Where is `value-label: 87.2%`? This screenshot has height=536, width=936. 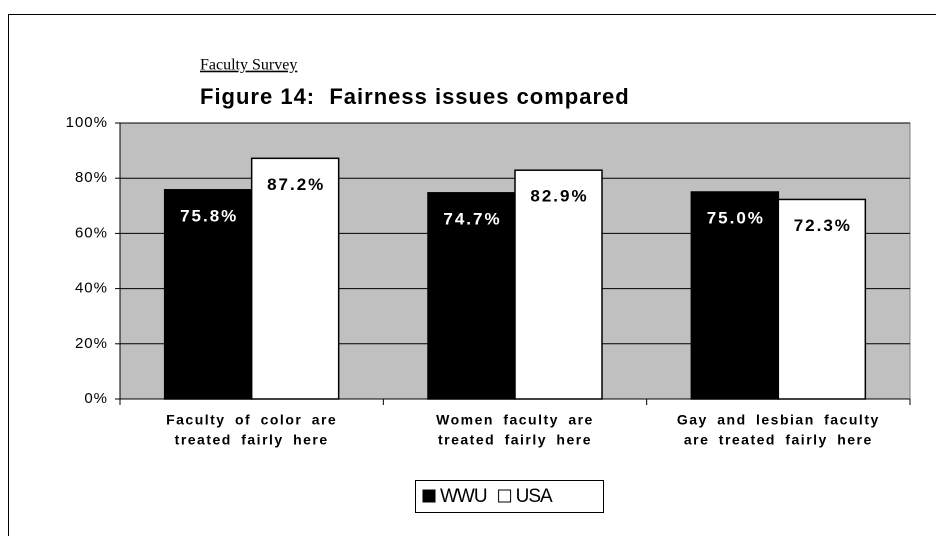 value-label: 87.2% is located at coordinates (296, 184).